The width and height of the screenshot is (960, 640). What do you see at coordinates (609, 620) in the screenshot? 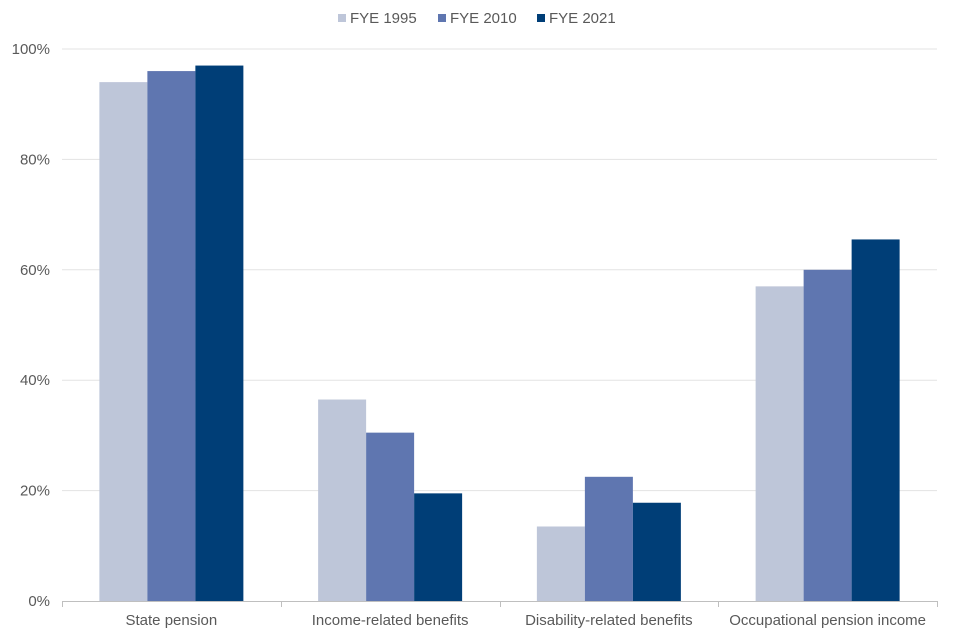
I see `x-tick-label: Disability-related benefits` at bounding box center [609, 620].